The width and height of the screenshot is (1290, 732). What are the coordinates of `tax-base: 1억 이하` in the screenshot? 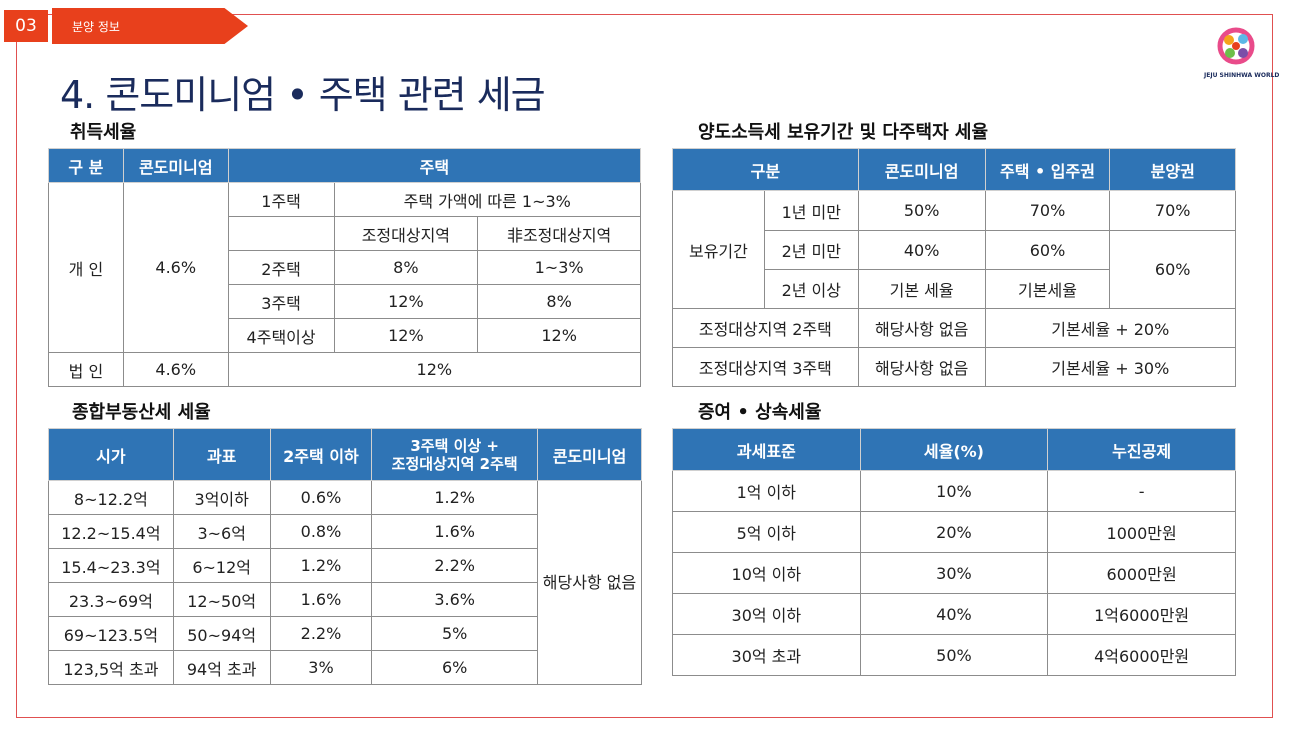 It's located at (766, 491).